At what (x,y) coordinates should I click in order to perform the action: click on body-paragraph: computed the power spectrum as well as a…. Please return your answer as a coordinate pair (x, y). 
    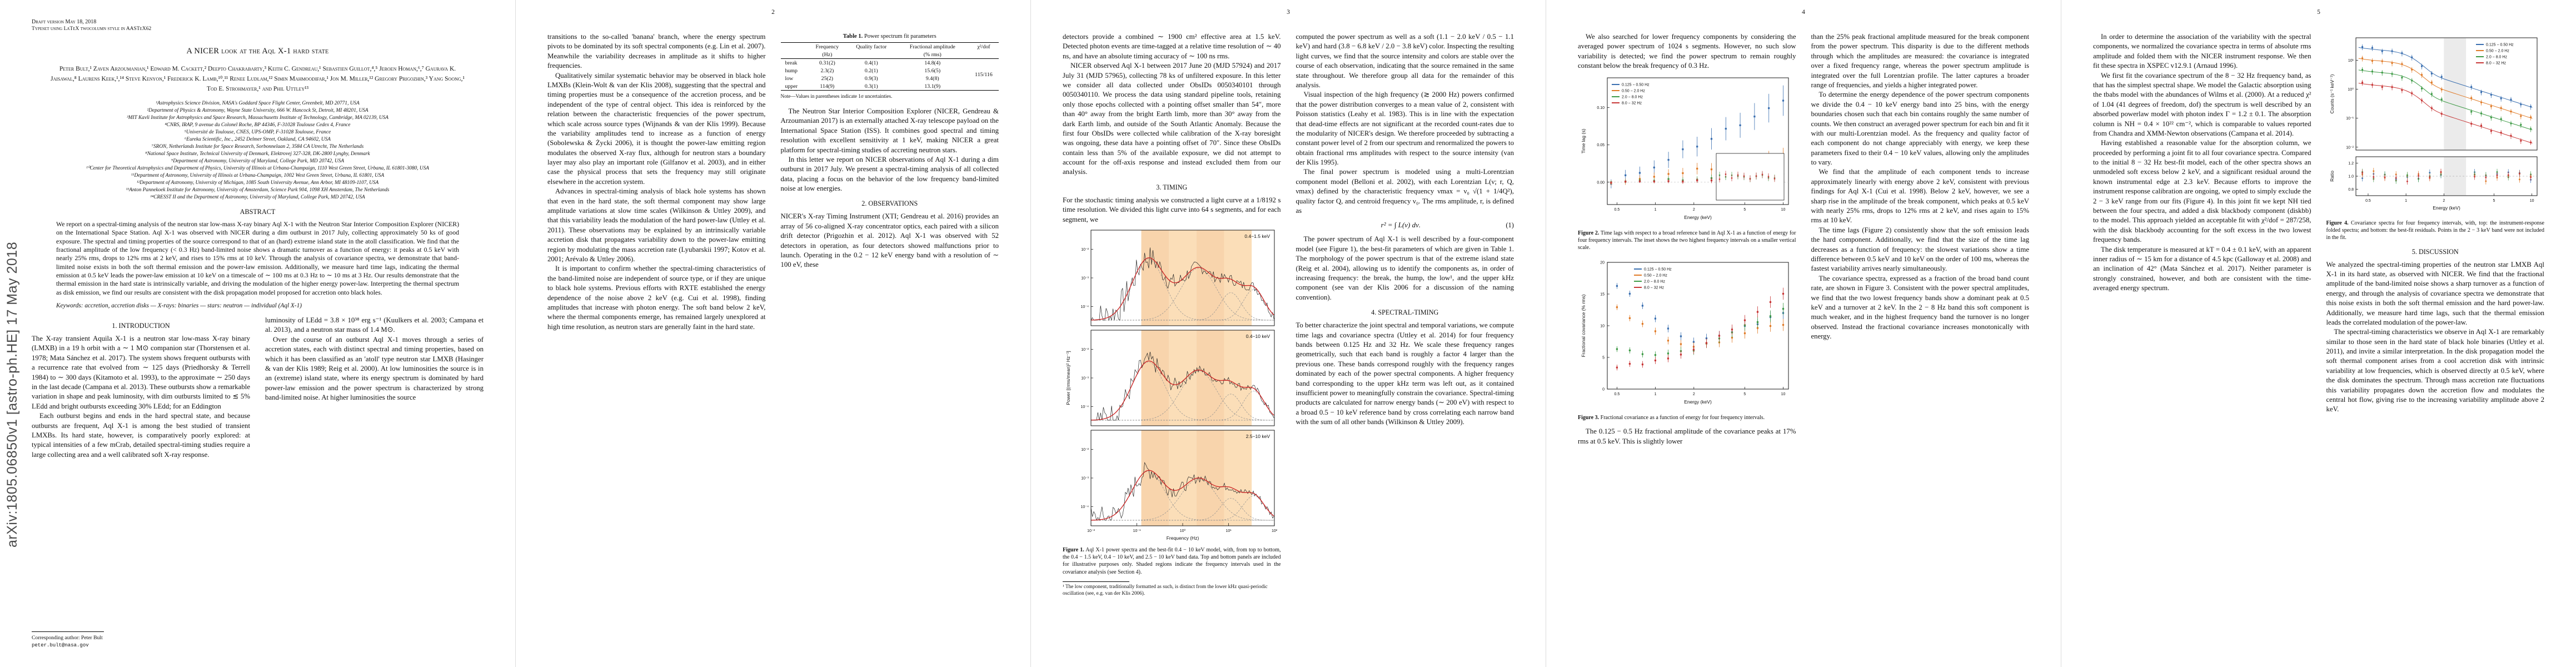
    Looking at the image, I should click on (1405, 61).